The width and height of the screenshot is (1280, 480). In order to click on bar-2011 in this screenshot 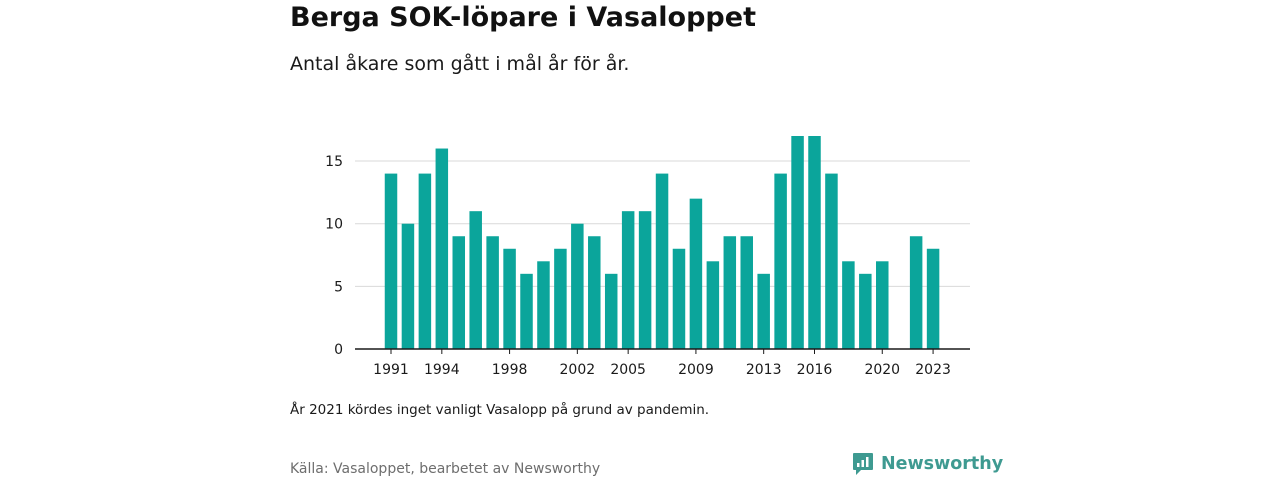, I will do `click(730, 292)`.